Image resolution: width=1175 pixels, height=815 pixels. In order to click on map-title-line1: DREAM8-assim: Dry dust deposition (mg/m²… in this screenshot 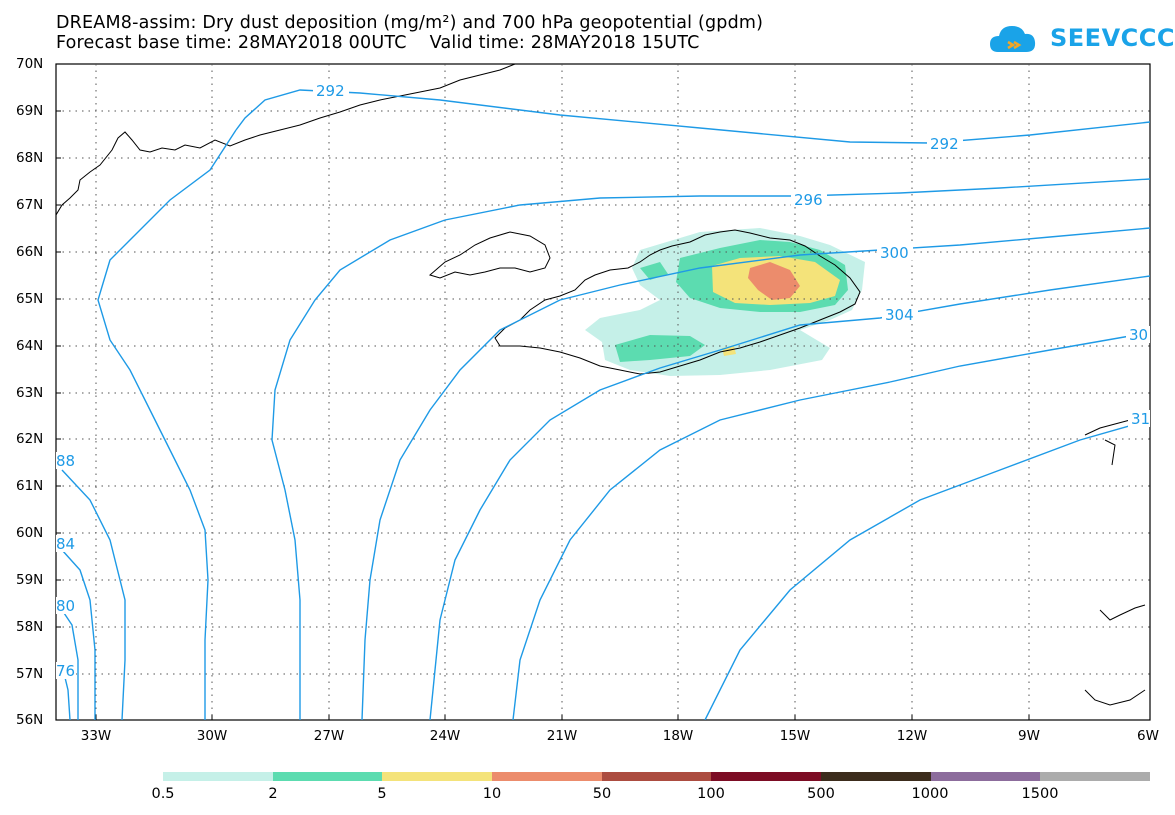, I will do `click(410, 23)`.